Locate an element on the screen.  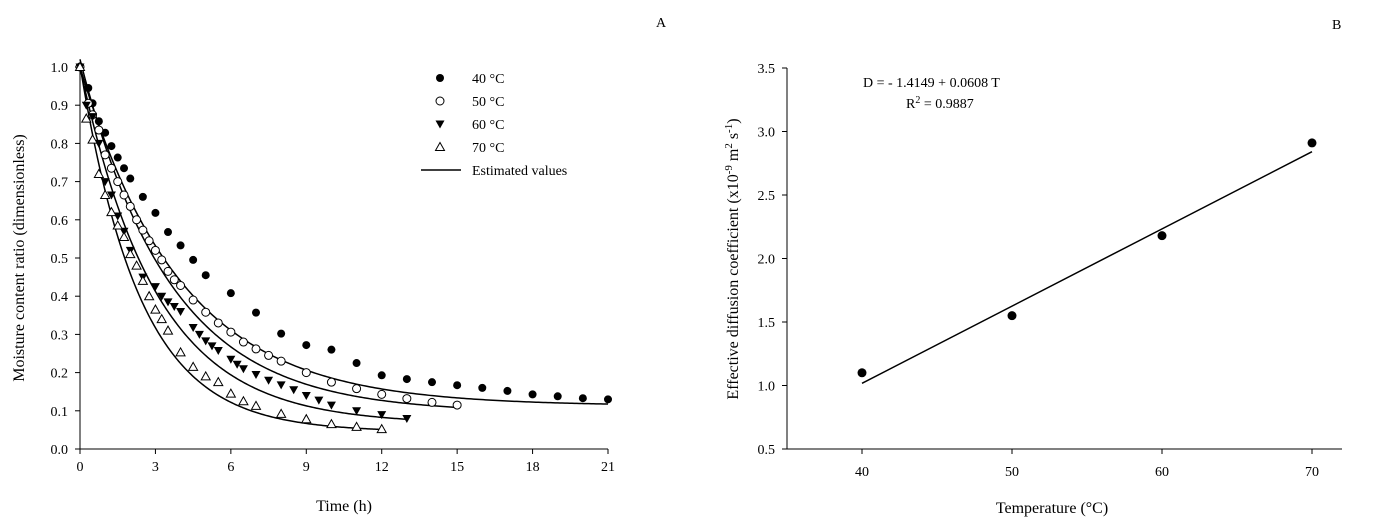
chart-a-y-axis-label: Moisture content ratio (dimensionless) is located at coordinates (19, 258).